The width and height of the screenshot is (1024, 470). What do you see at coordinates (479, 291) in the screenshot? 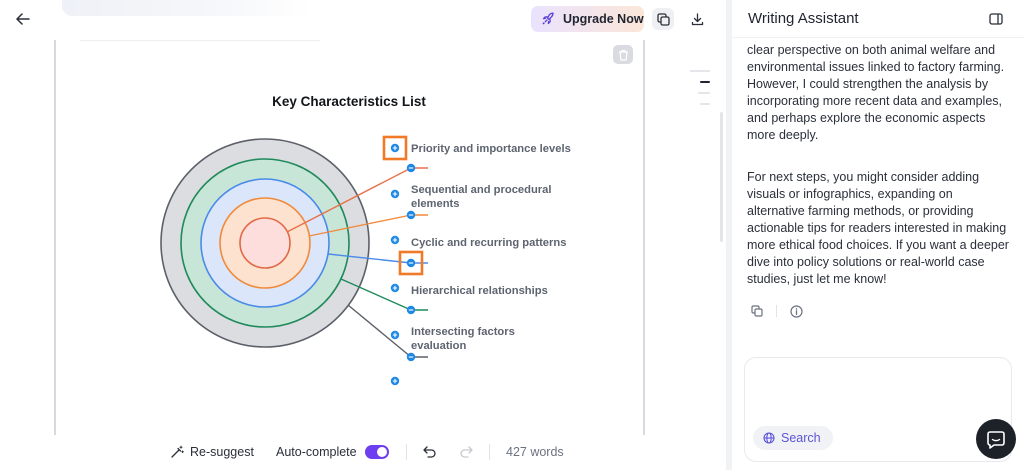
I see `label-hierarchical: Hierarchical relationships` at bounding box center [479, 291].